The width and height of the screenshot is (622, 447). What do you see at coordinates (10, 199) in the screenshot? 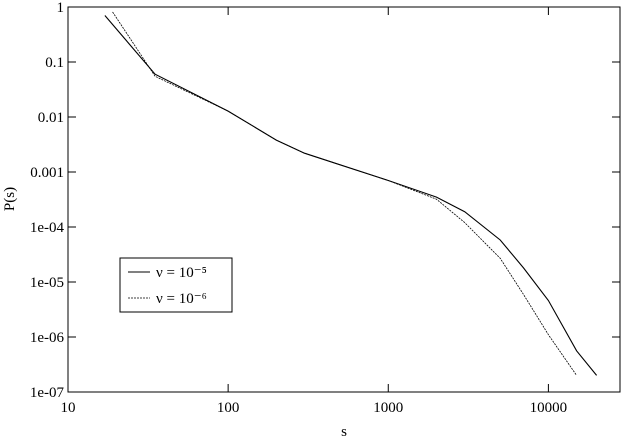
I see `y-axis-label: P(s)` at bounding box center [10, 199].